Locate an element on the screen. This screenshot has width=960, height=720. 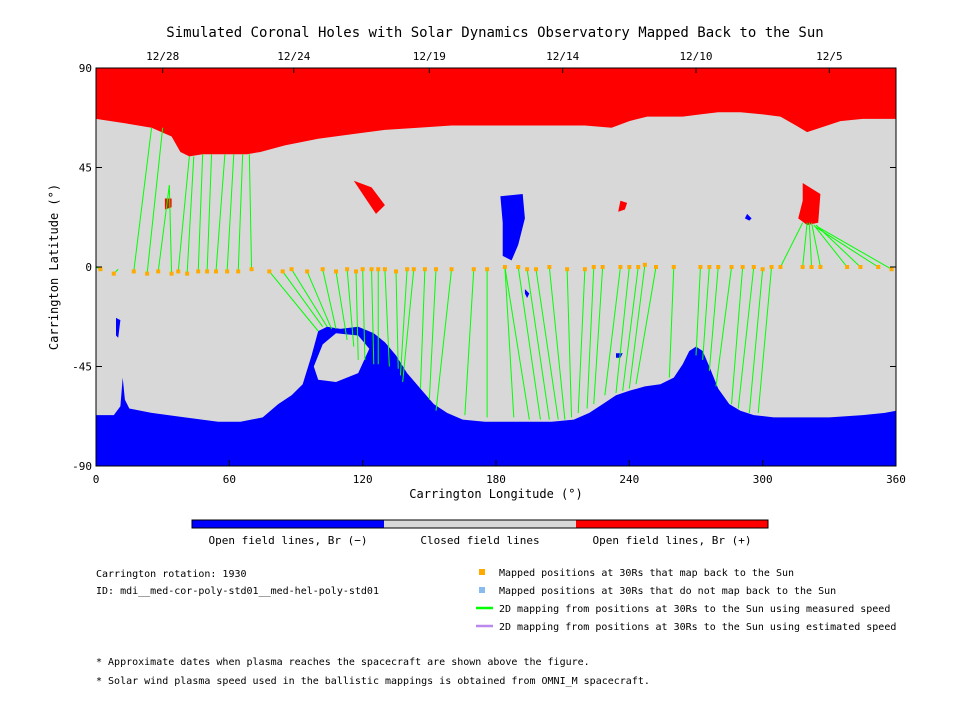
colorbar-label: Open field lines, Br (−) is located at coordinates (288, 540).